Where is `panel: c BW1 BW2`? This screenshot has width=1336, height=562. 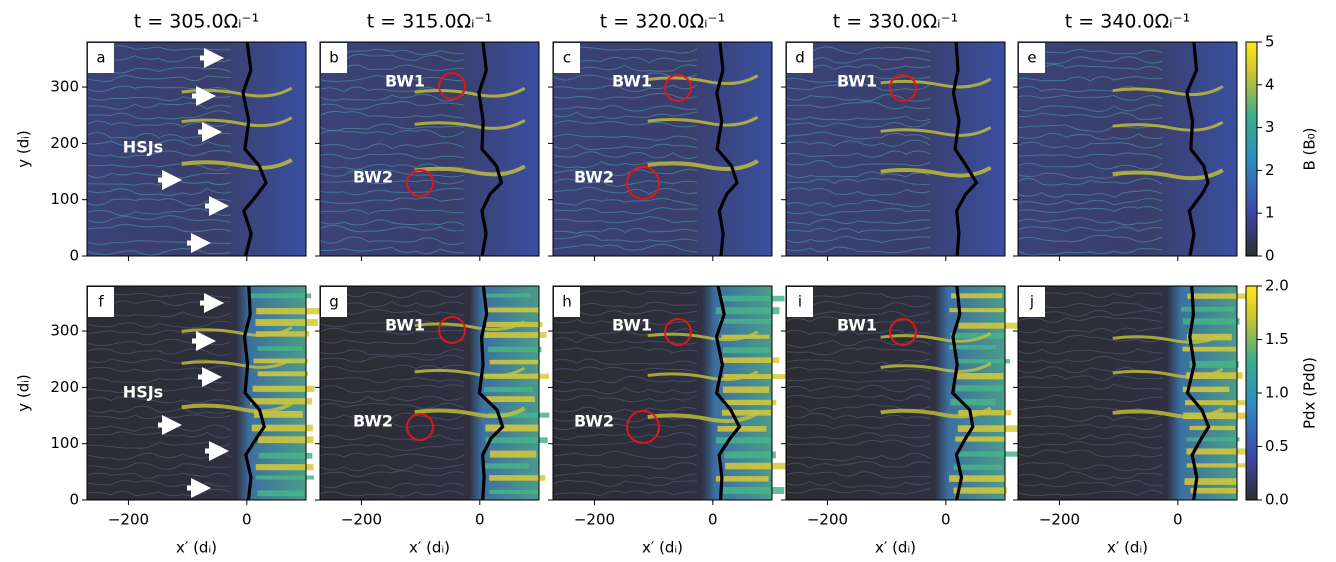
panel: c BW1 BW2 is located at coordinates (662, 149).